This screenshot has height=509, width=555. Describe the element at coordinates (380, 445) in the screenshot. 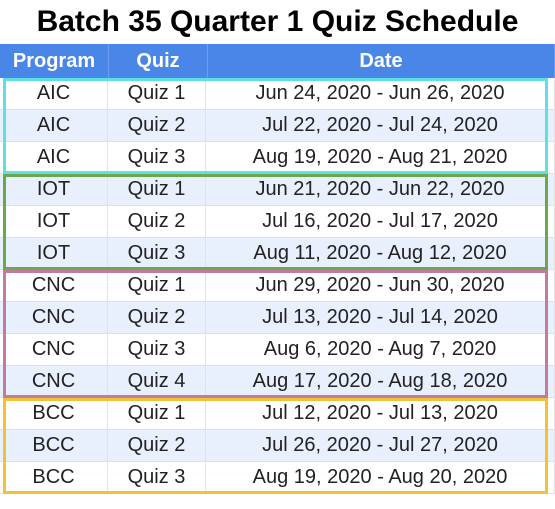

I see `cell-date: Jul 26, 2020 - Jul 27, 2020` at that location.